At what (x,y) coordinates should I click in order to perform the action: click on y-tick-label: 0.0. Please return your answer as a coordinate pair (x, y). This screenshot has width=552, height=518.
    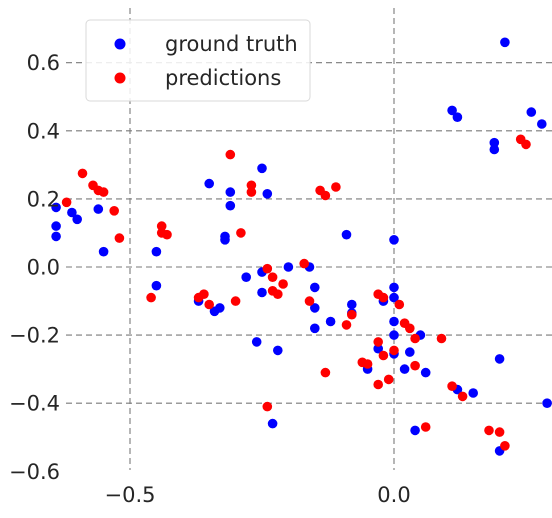
    Looking at the image, I should click on (43, 268).